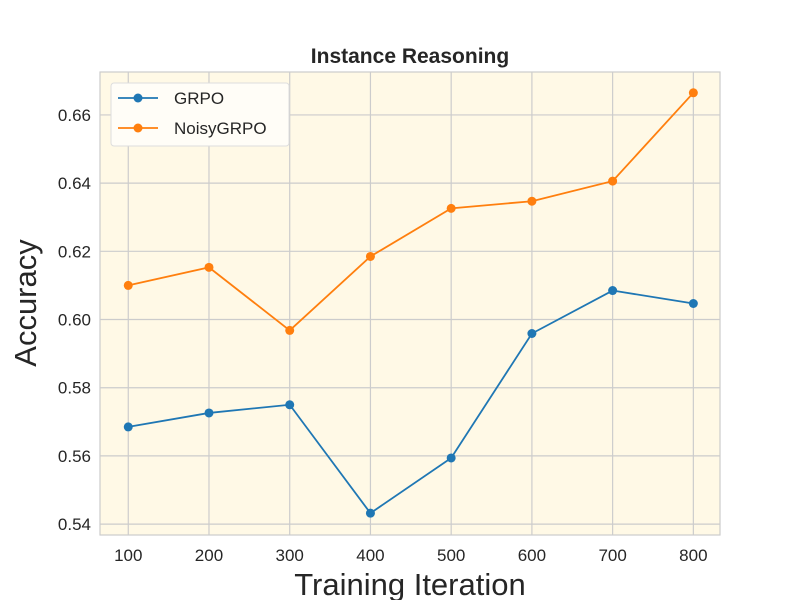 The image size is (800, 605). I want to click on y-tick-label: 0.62, so click(74, 251).